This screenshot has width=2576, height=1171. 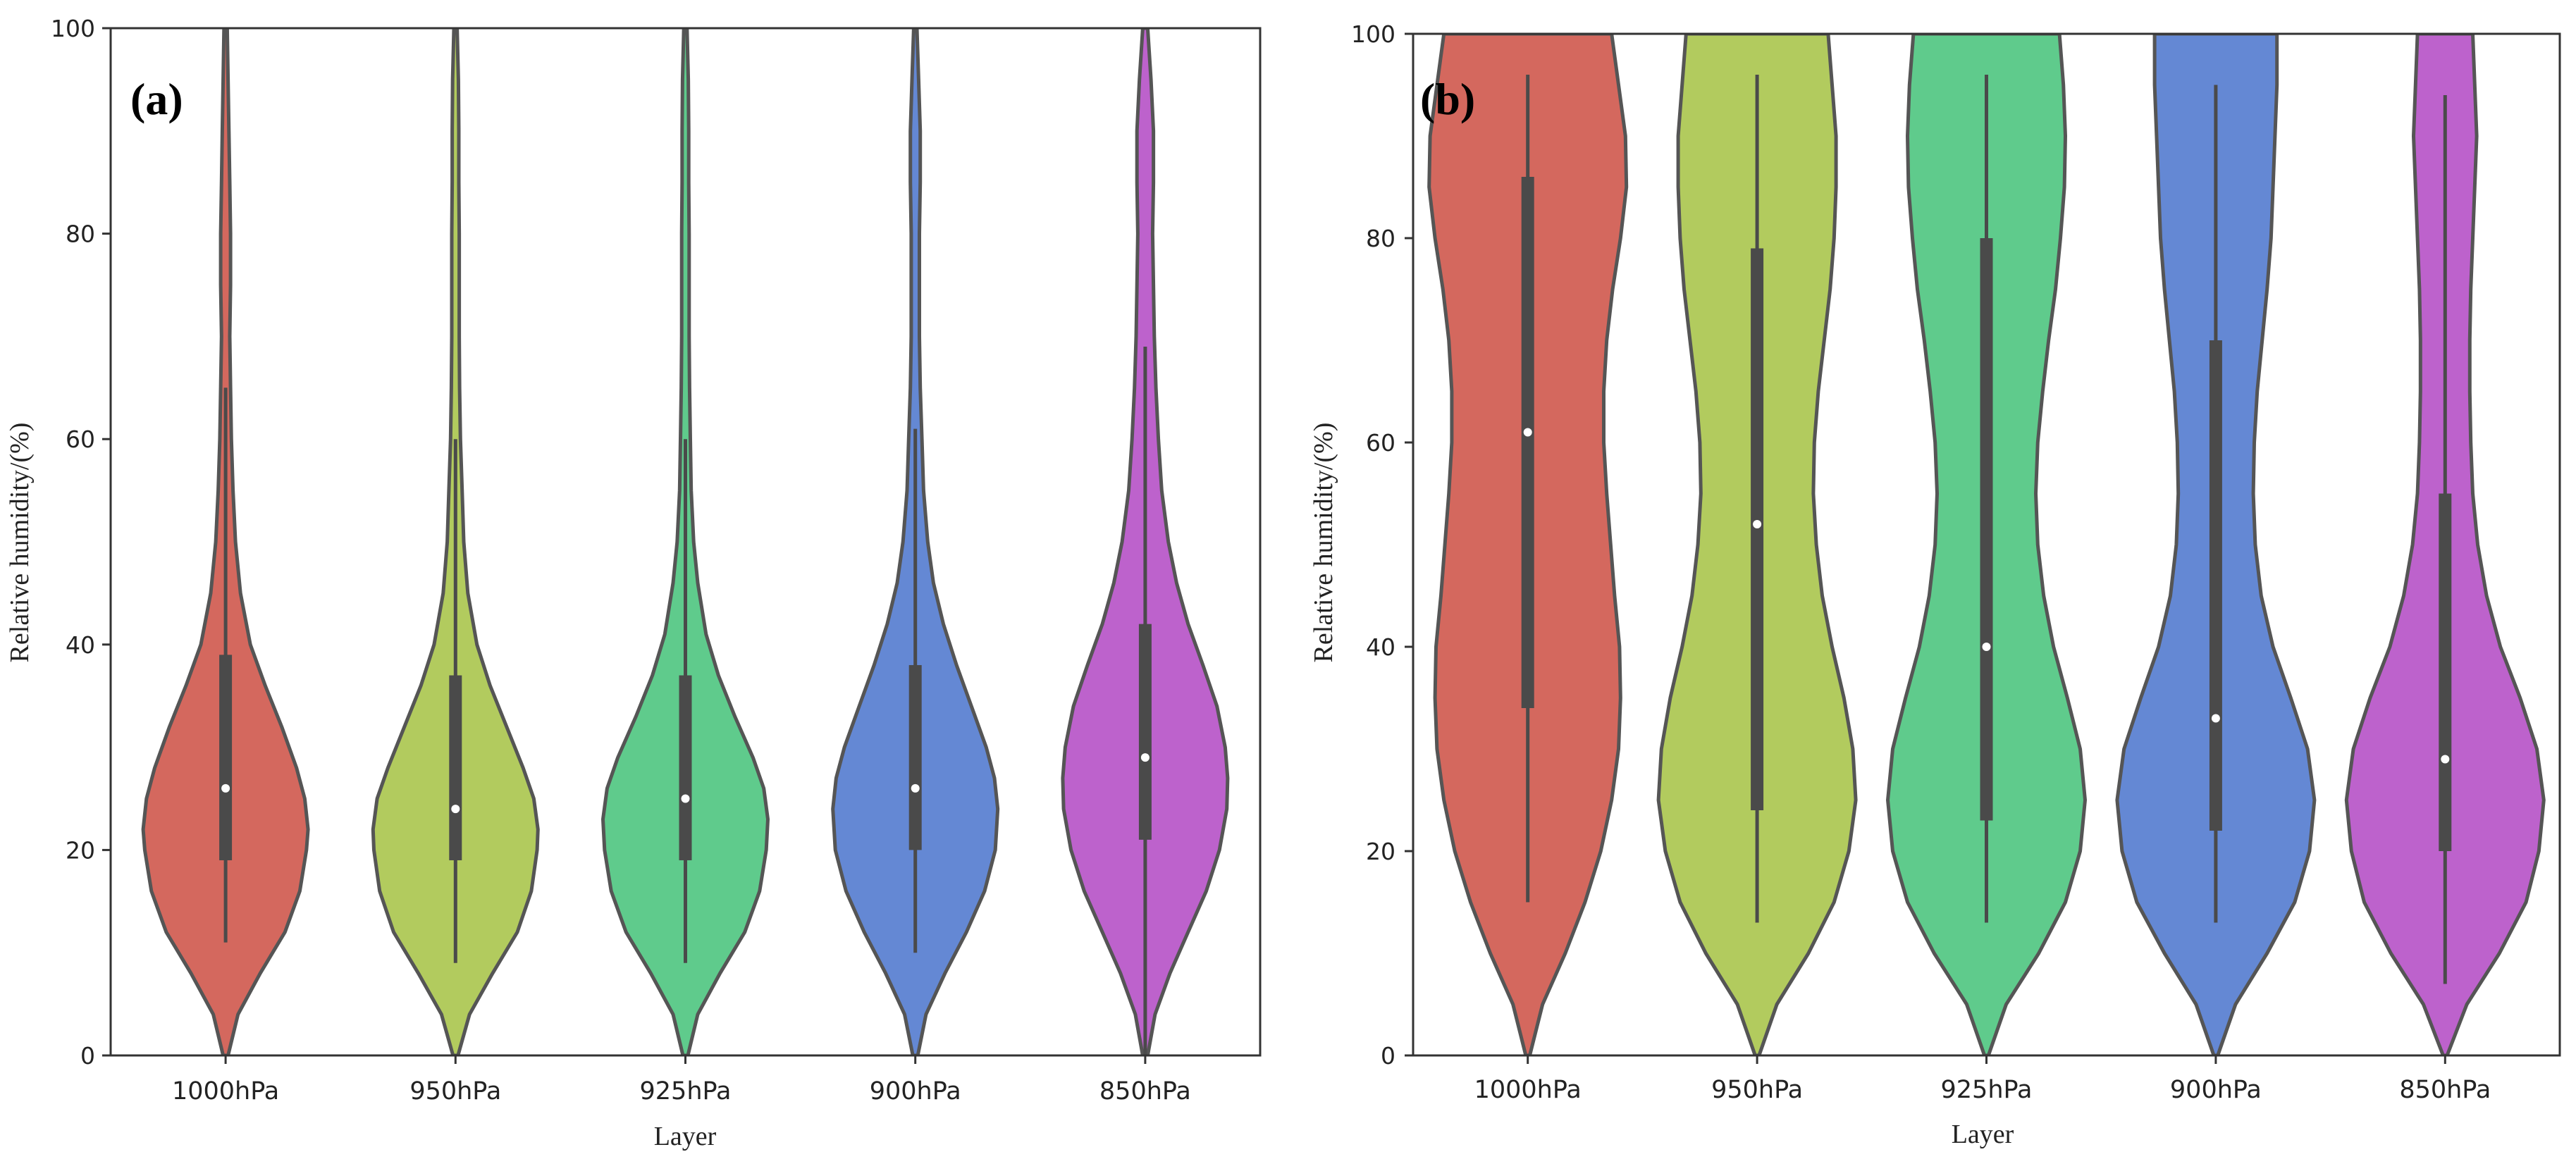 What do you see at coordinates (156, 99) in the screenshot?
I see `panel-label: (a)` at bounding box center [156, 99].